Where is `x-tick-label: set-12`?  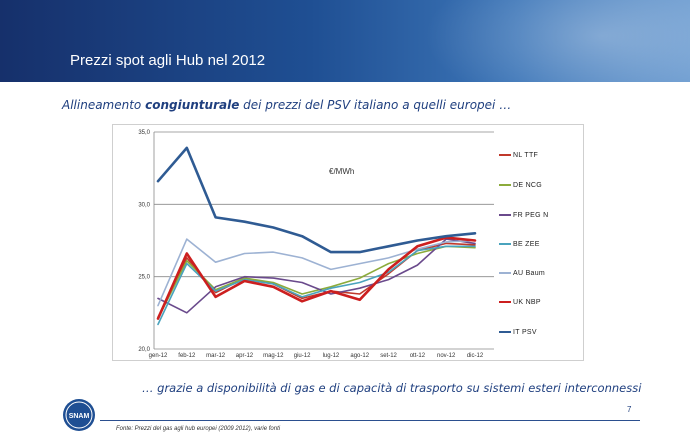
x-tick-label: set-12 is located at coordinates (388, 356).